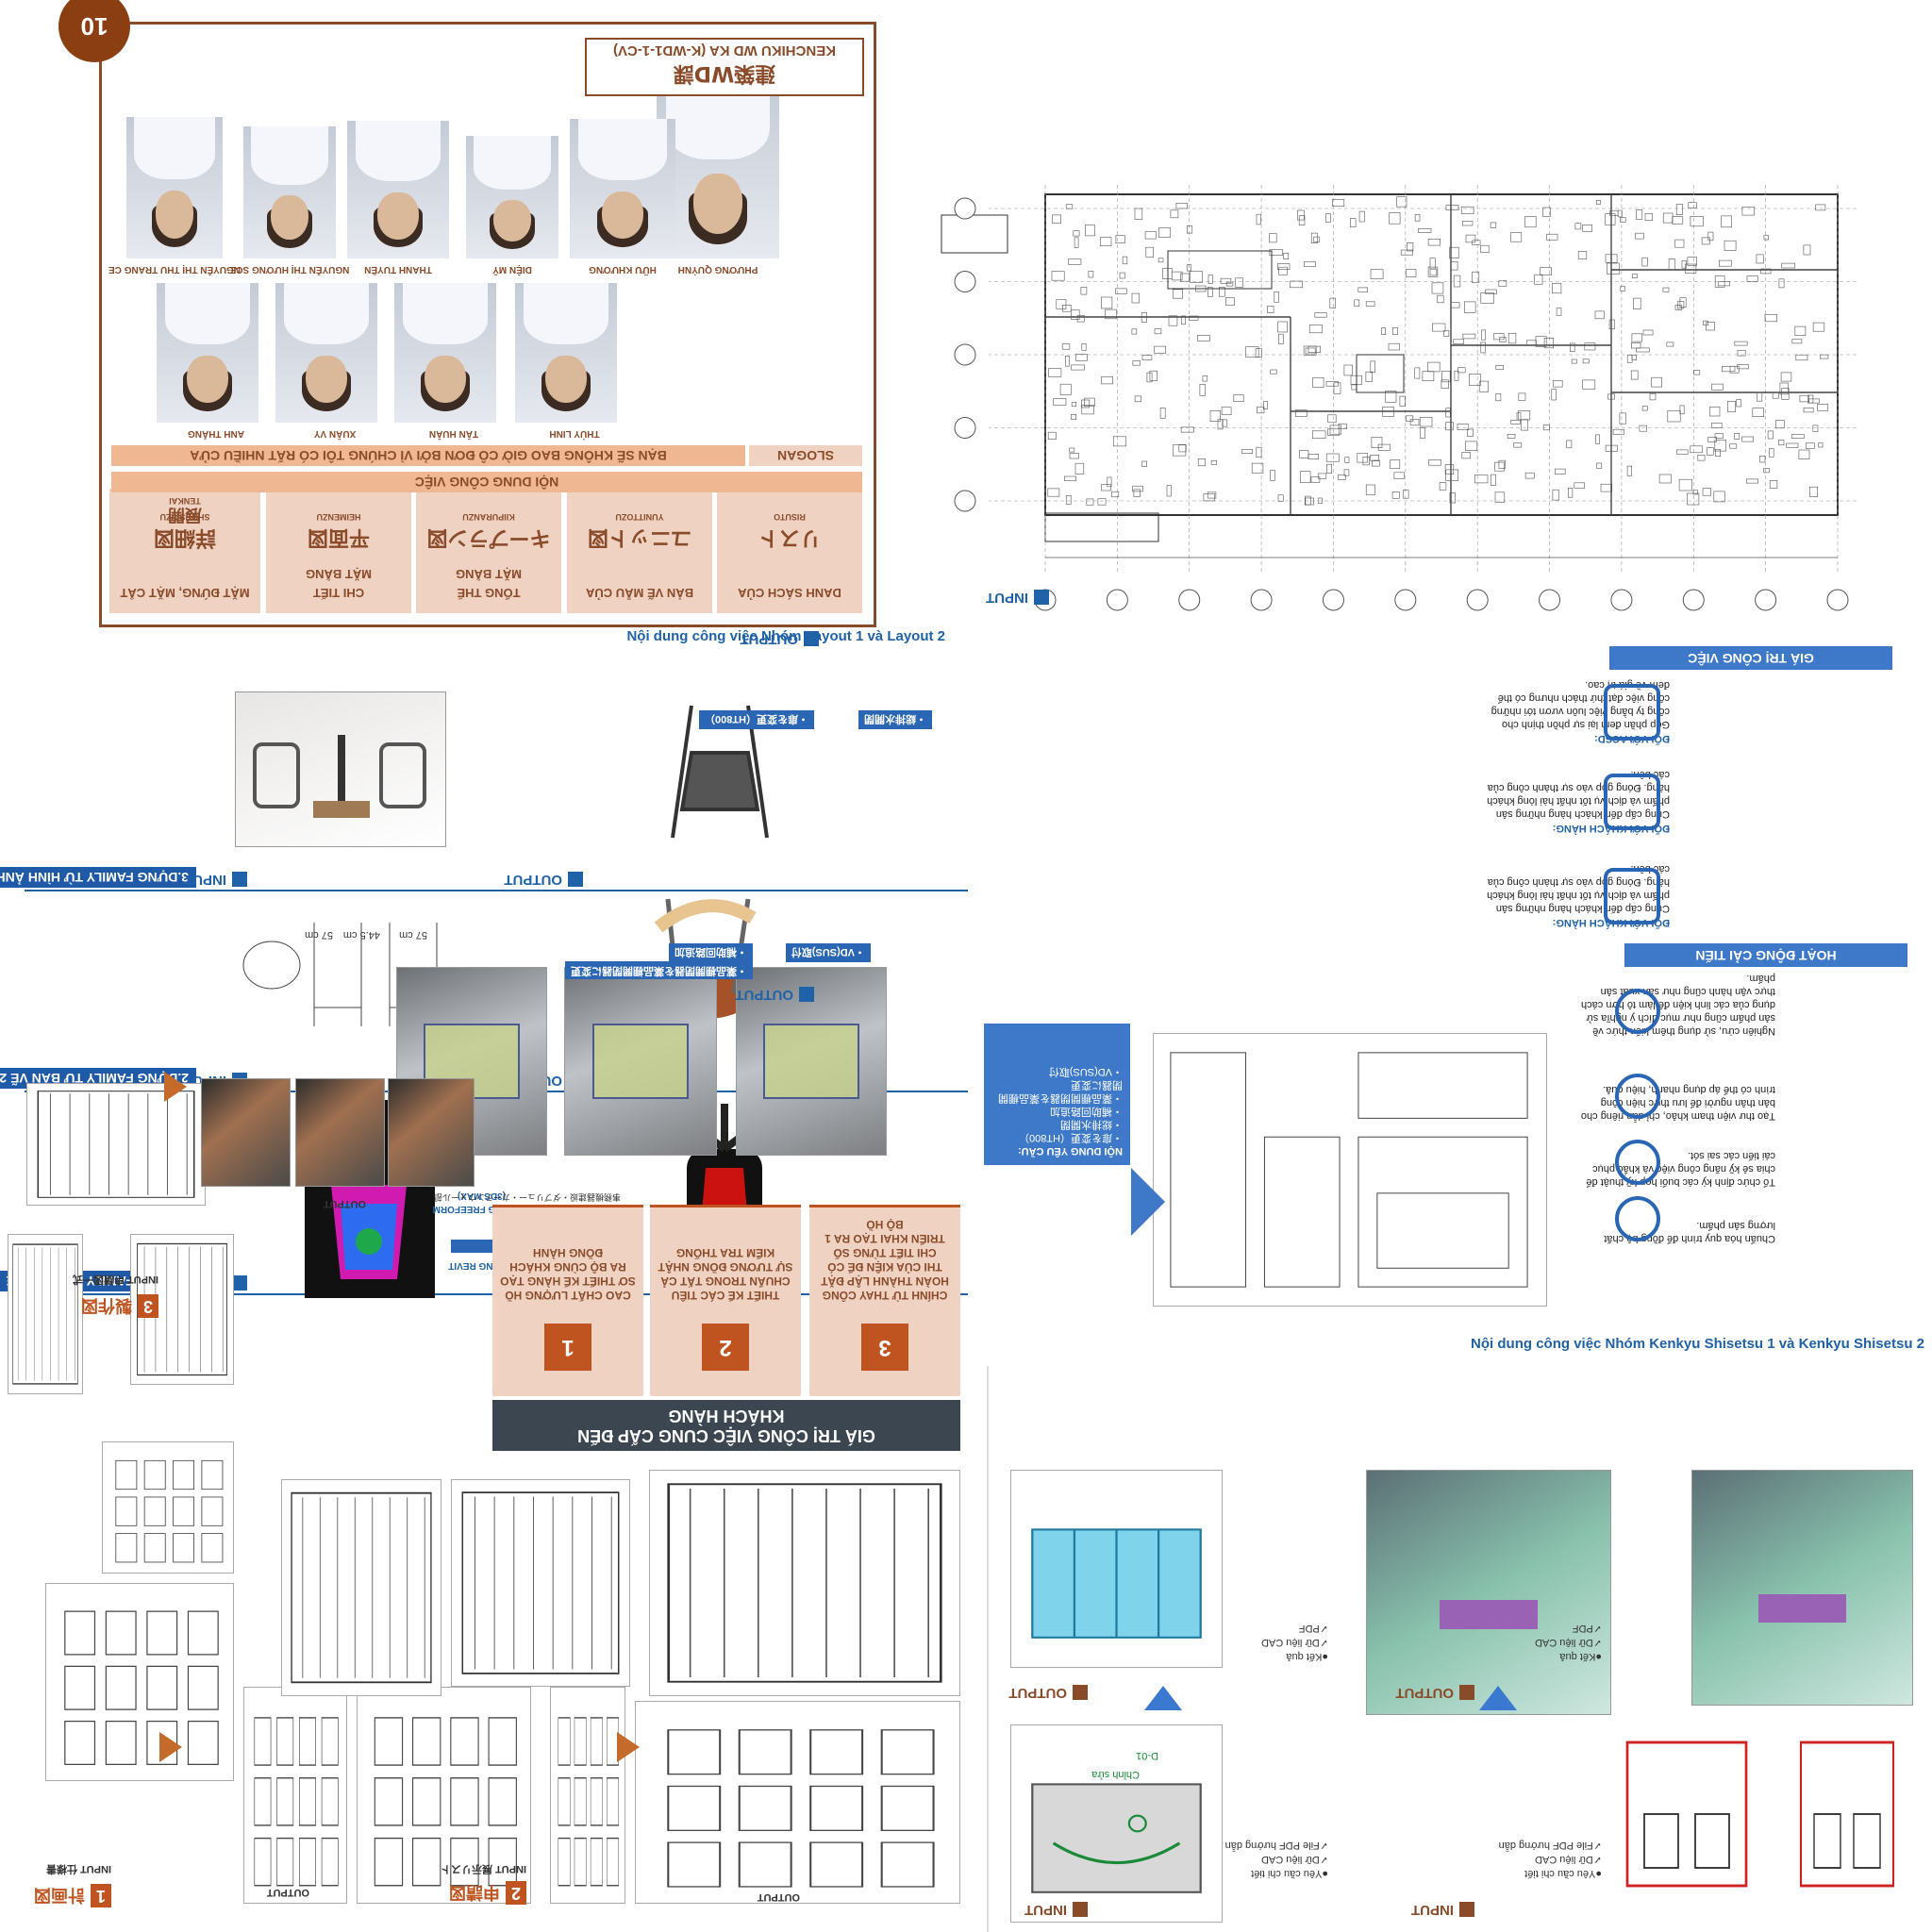 The width and height of the screenshot is (1932, 1932). Describe the element at coordinates (1307, 1657) in the screenshot. I see `output-note: ●Kết quả` at that location.